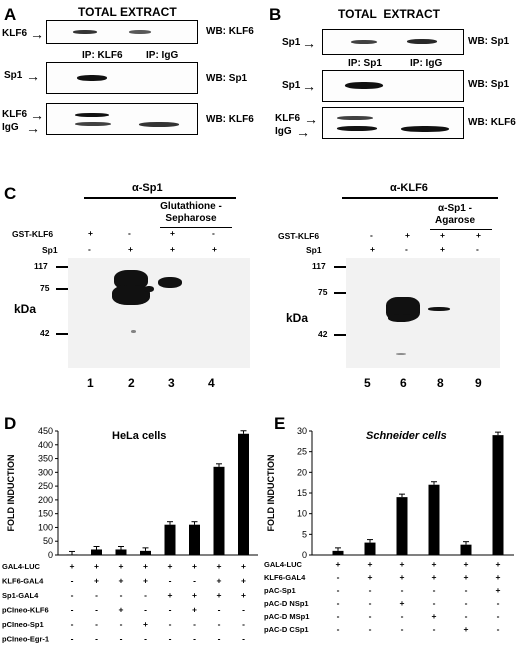 This screenshot has width=520, height=648. I want to click on y-tick-label: 450, so click(45, 431).